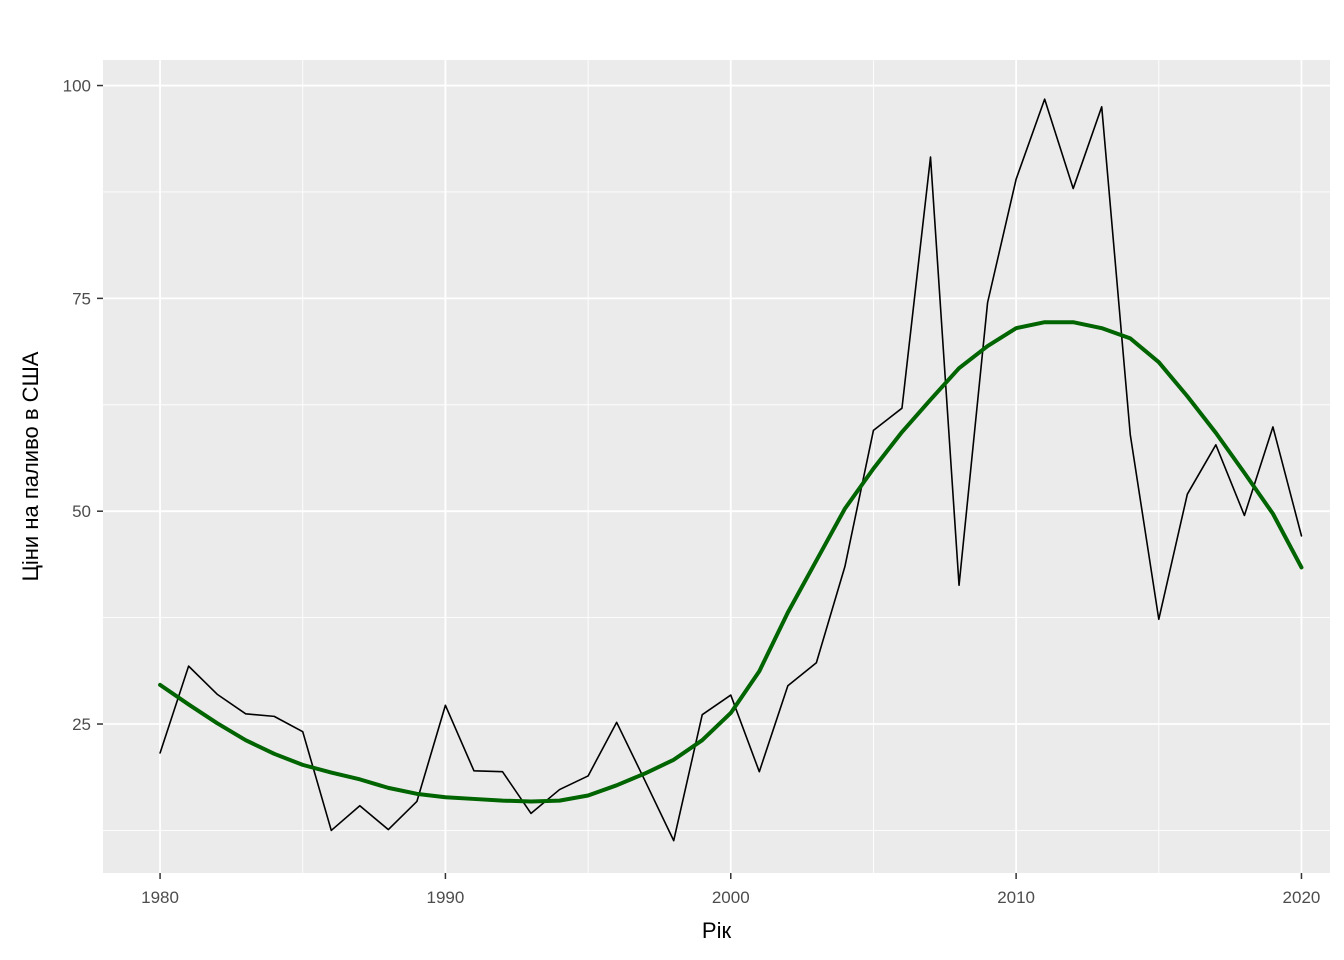 The image size is (1344, 960). What do you see at coordinates (160, 897) in the screenshot?
I see `x-tick-label: 1980` at bounding box center [160, 897].